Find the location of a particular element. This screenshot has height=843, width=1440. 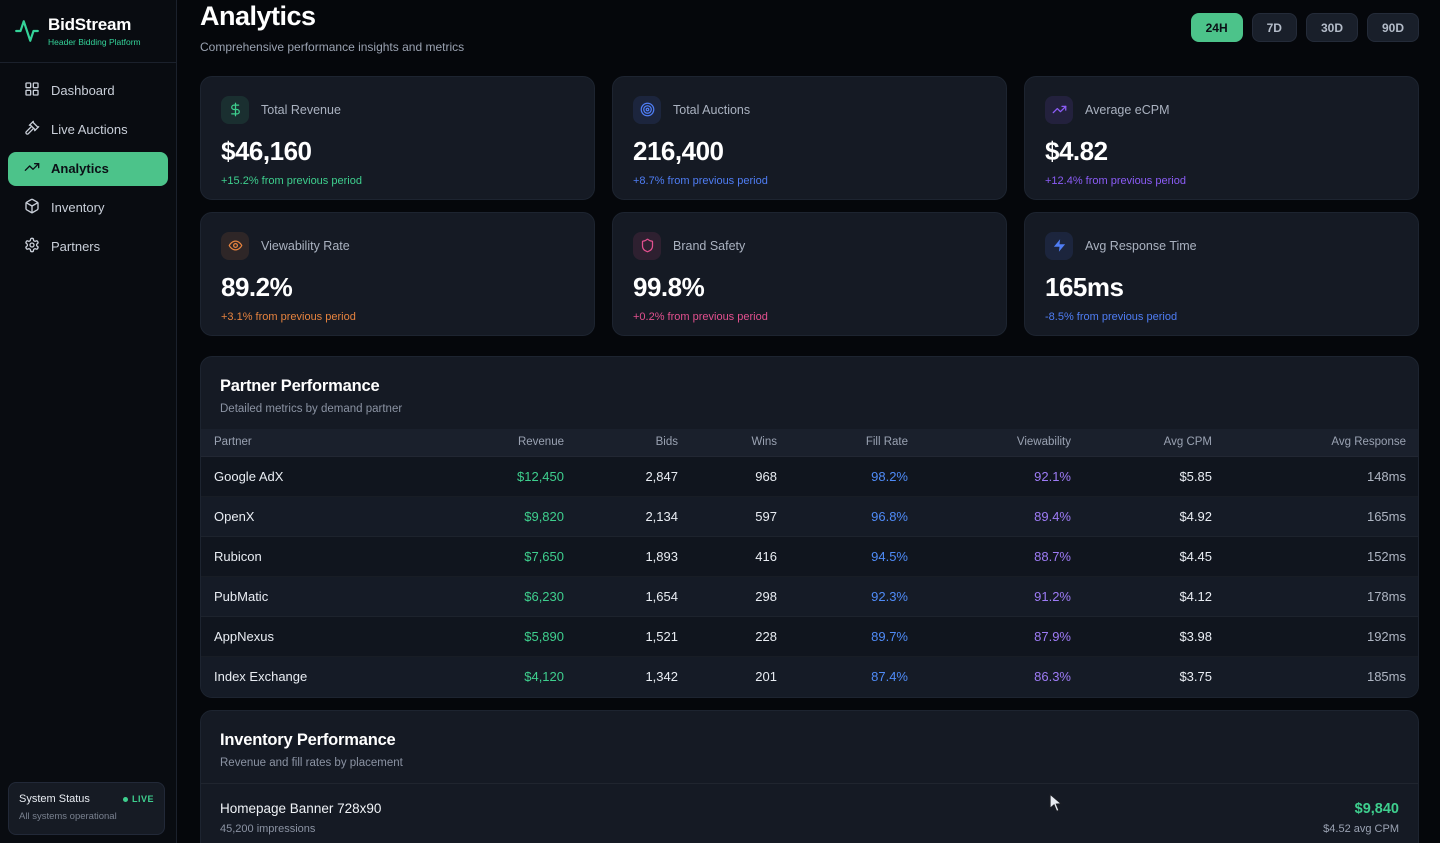

avg-response-cell: 178ms is located at coordinates (1321, 597).